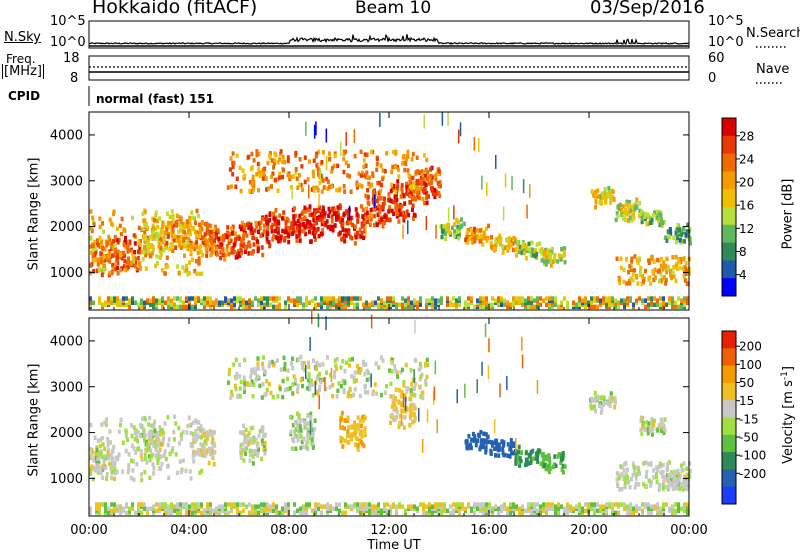 The image size is (800, 554). Describe the element at coordinates (729, 461) in the screenshot. I see `colorbar-segment` at that location.